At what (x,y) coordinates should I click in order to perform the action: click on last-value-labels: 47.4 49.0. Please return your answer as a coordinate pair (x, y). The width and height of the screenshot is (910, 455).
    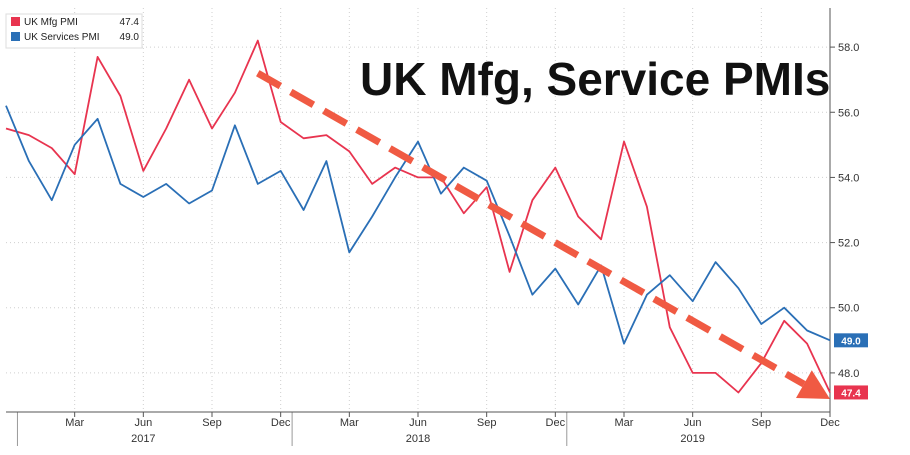
    Looking at the image, I should click on (851, 366).